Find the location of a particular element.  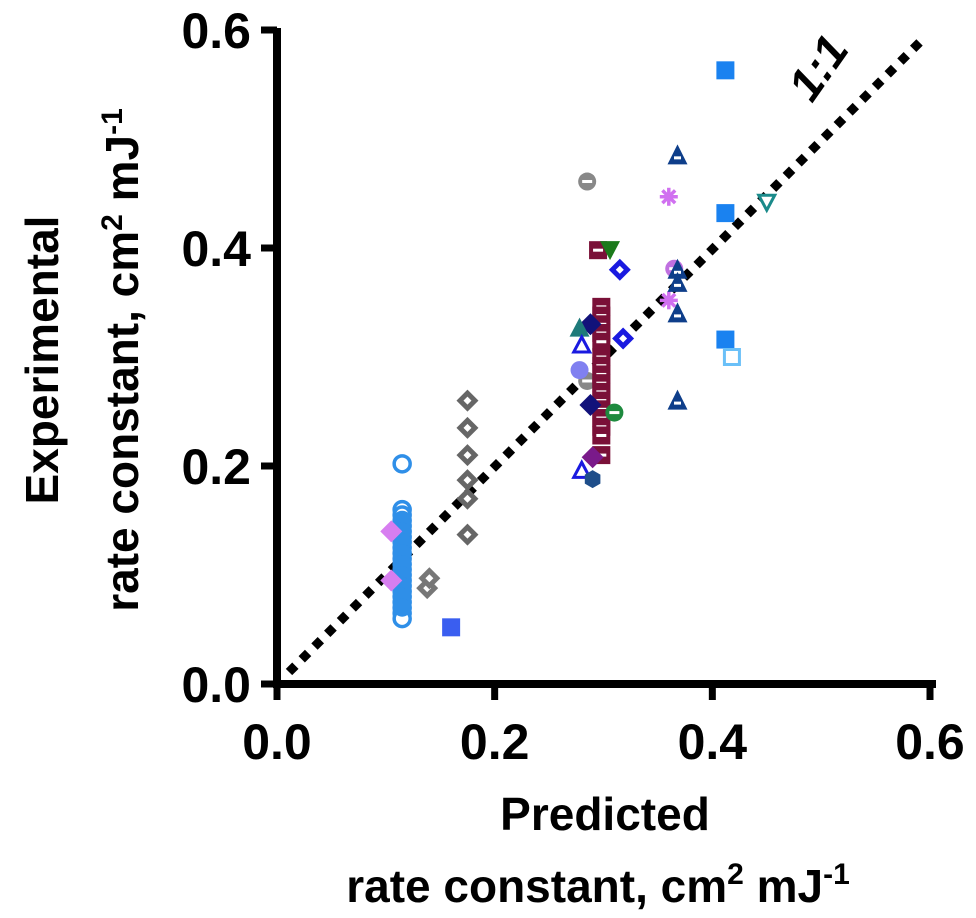

y-tick-label: 0.6 is located at coordinates (216, 31).